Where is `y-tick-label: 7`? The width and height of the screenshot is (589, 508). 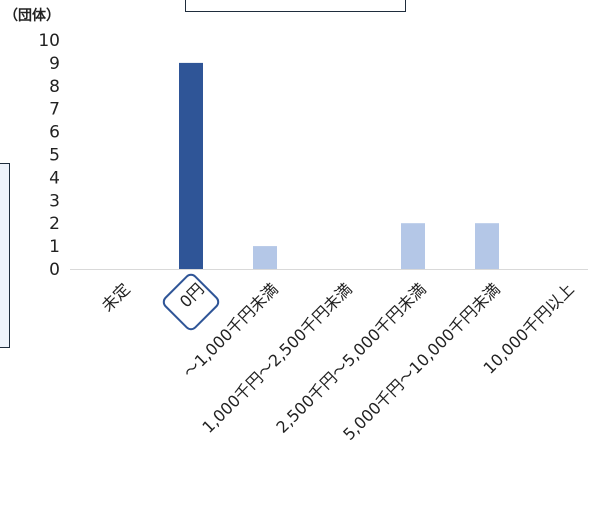
y-tick-label: 7 is located at coordinates (54, 110).